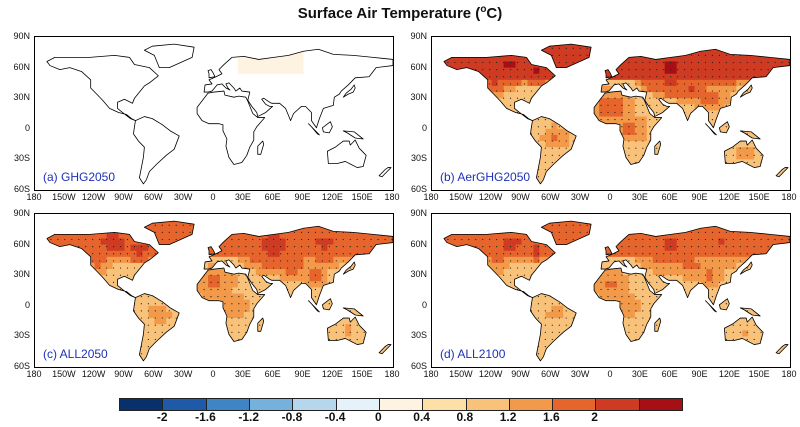 The height and width of the screenshot is (427, 800). Describe the element at coordinates (378, 417) in the screenshot. I see `colorbar-tick-label: 0` at that location.